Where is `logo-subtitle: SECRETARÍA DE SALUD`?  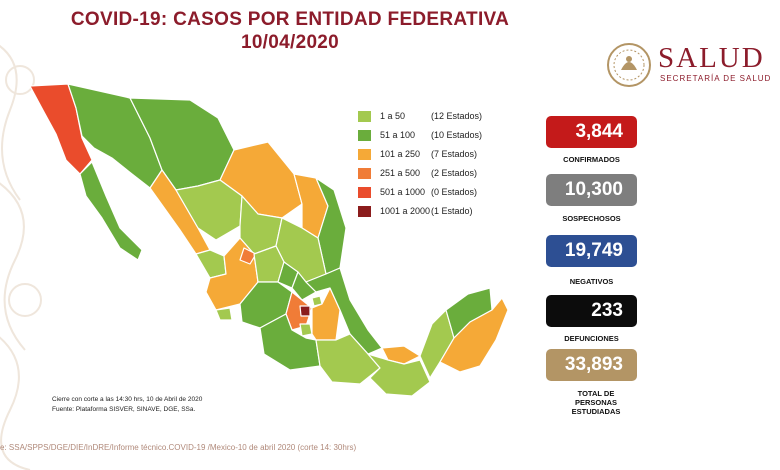 logo-subtitle: SECRETARÍA DE SALUD is located at coordinates (716, 78).